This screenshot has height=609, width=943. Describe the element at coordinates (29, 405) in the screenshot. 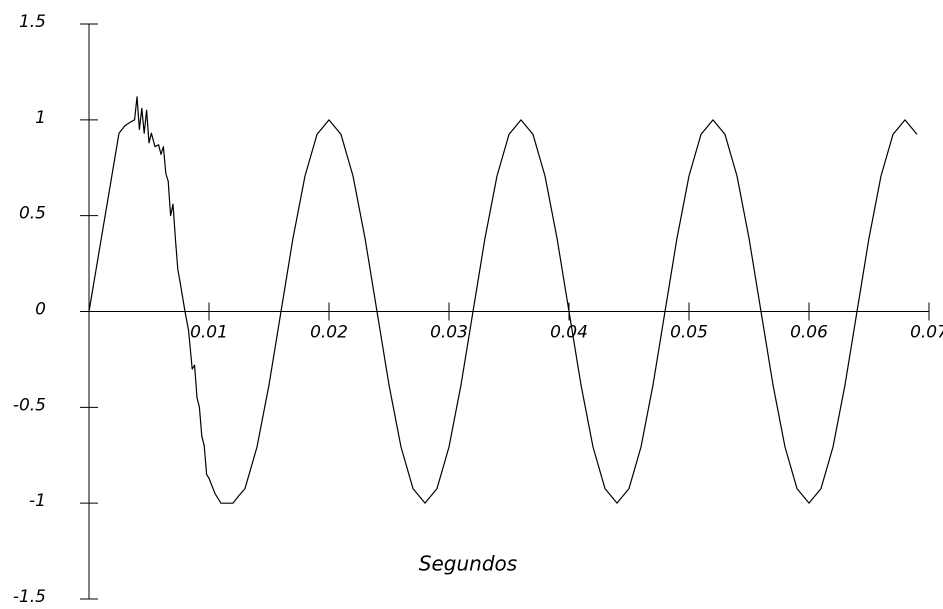

I see `y-tick-label: -0.5` at that location.